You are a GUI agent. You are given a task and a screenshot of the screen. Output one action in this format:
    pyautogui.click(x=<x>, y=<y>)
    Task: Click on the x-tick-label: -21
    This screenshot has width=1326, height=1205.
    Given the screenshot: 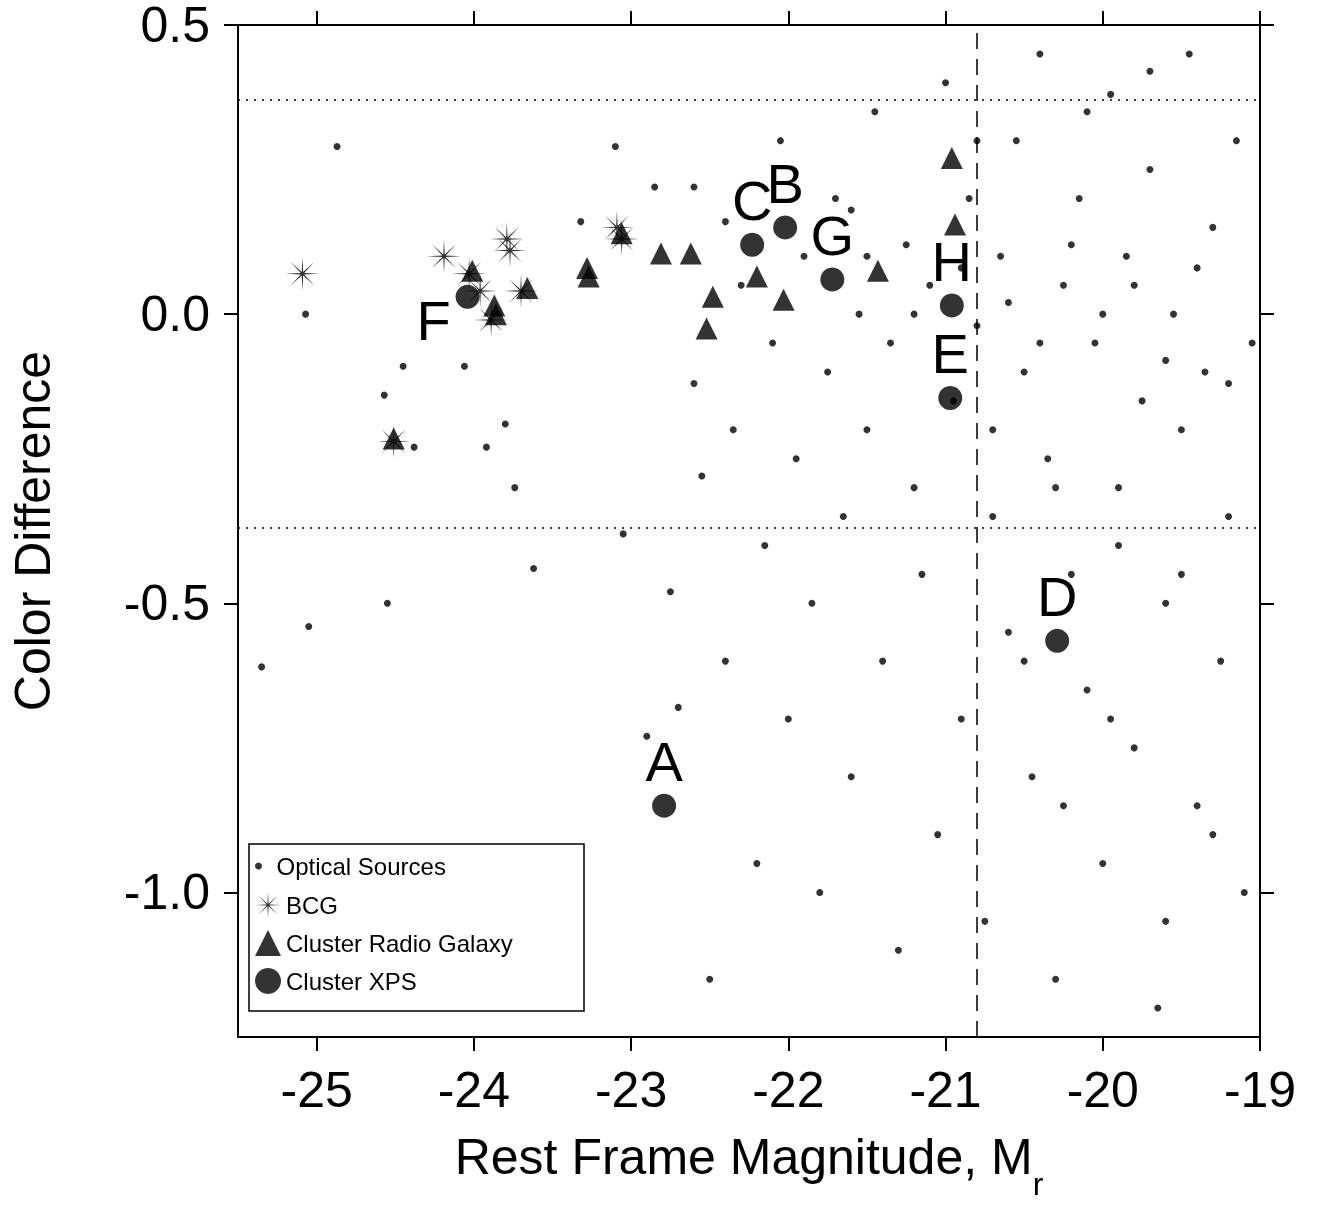 What is the action you would take?
    pyautogui.click(x=945, y=1090)
    